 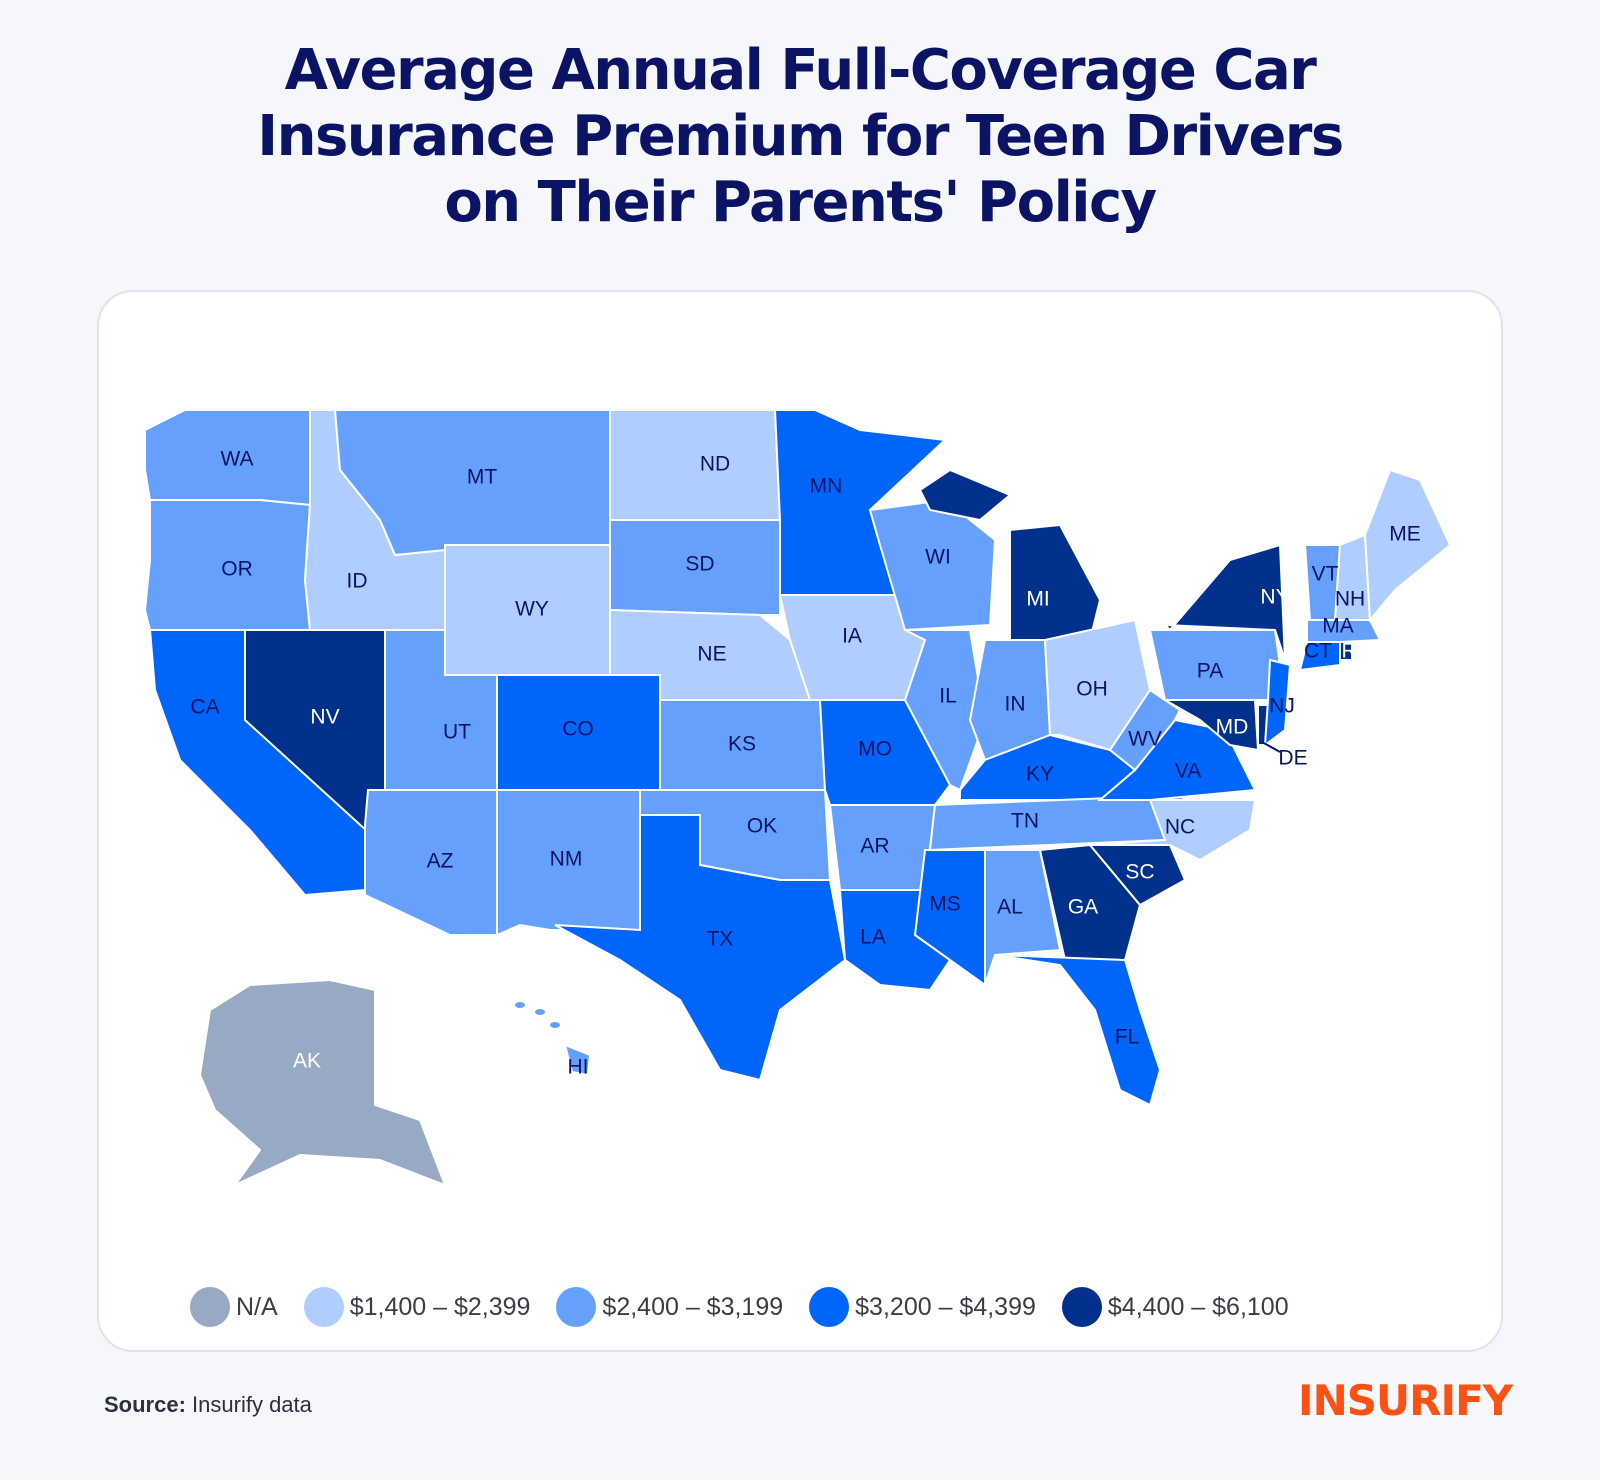 What do you see at coordinates (965, 495) in the screenshot?
I see `state-mi` at bounding box center [965, 495].